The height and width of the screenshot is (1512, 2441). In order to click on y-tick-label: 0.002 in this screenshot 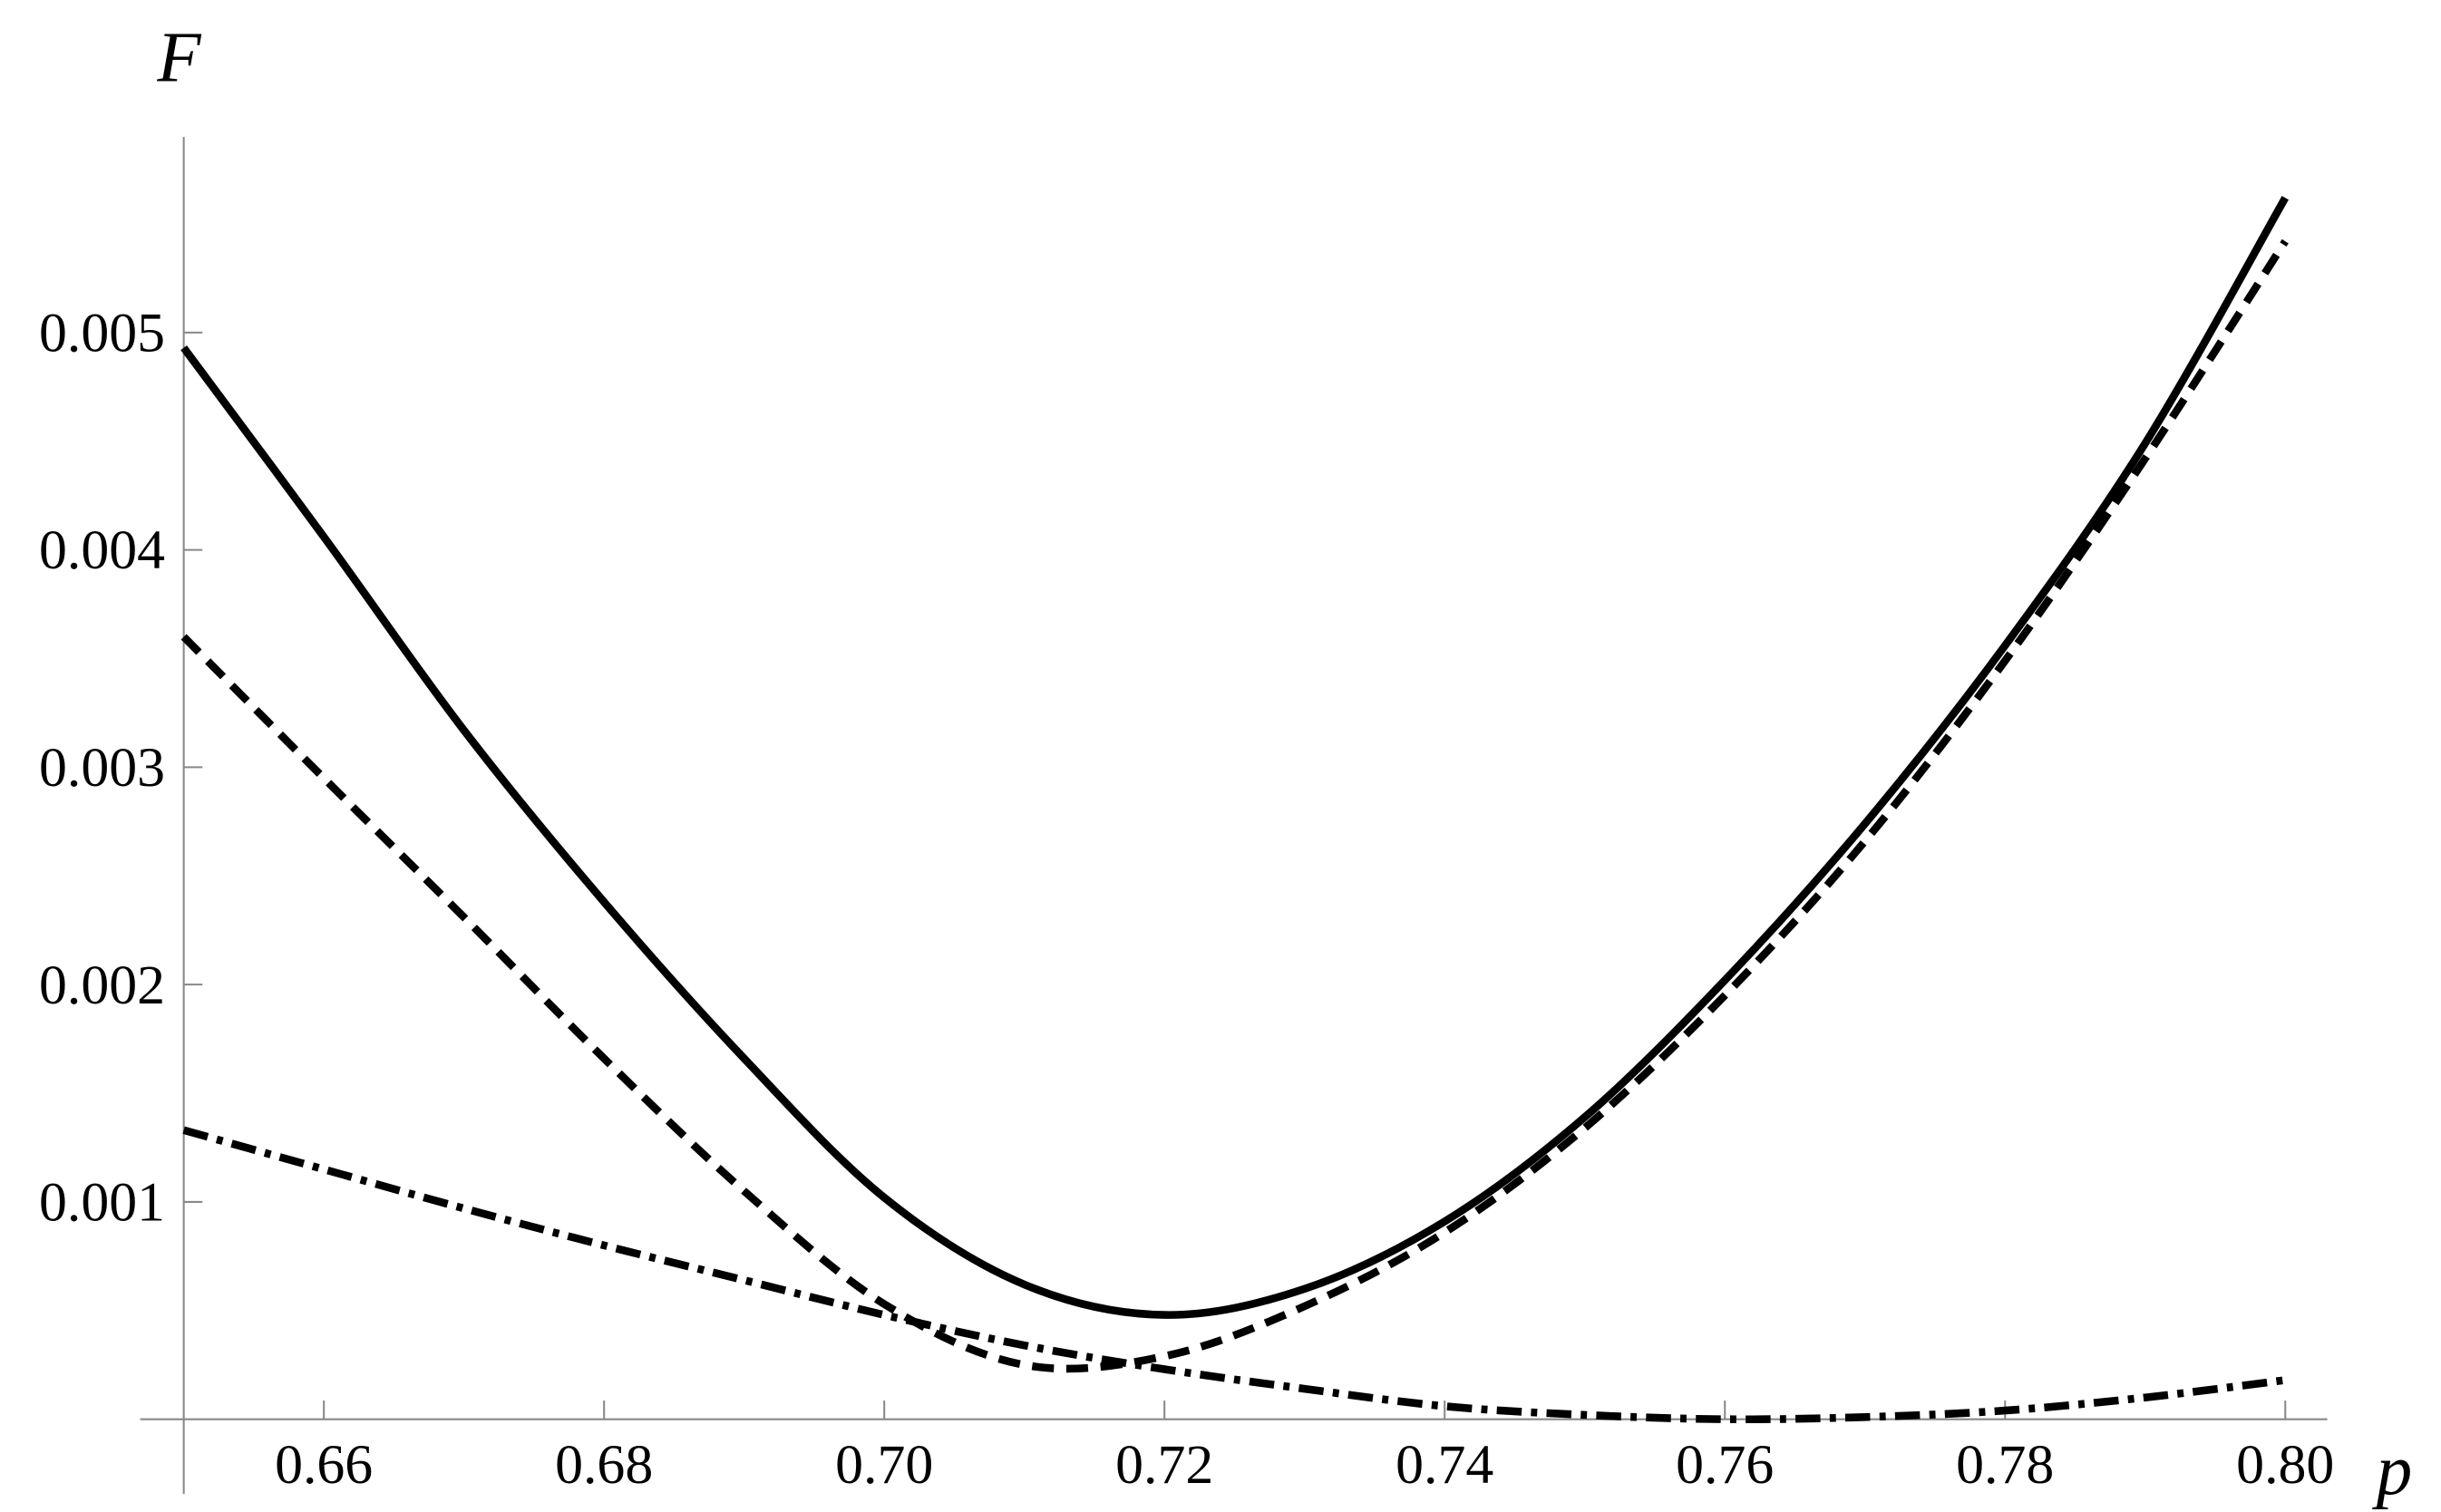, I will do `click(102, 986)`.